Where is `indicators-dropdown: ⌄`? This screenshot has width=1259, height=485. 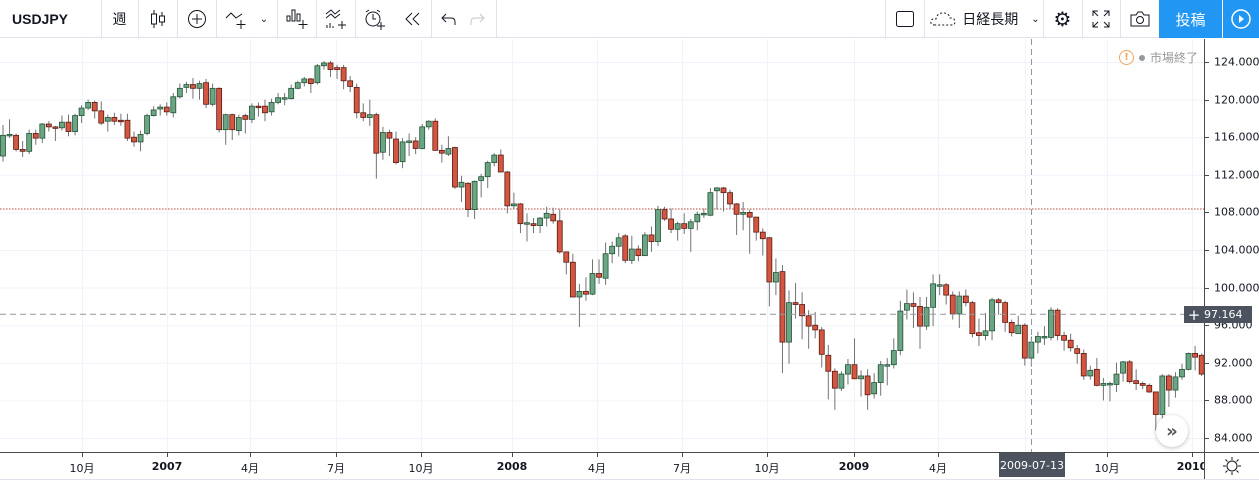
indicators-dropdown: ⌄ is located at coordinates (264, 19).